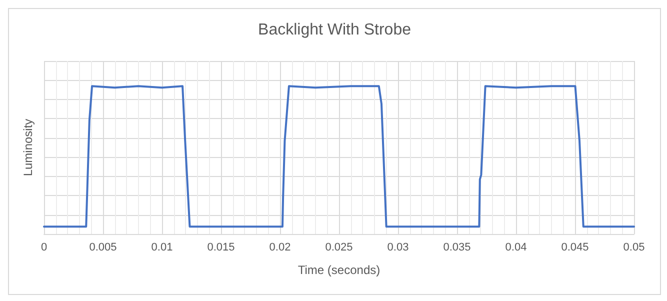 The height and width of the screenshot is (301, 667). What do you see at coordinates (457, 248) in the screenshot?
I see `x-tick-label: 0.035` at bounding box center [457, 248].